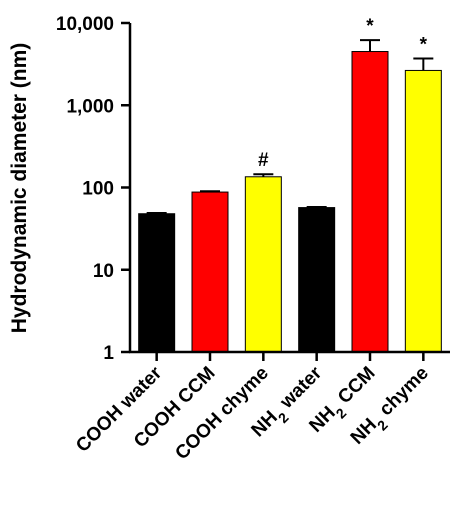 This screenshot has width=474, height=506. I want to click on y-tick-label: 100, so click(98, 189).